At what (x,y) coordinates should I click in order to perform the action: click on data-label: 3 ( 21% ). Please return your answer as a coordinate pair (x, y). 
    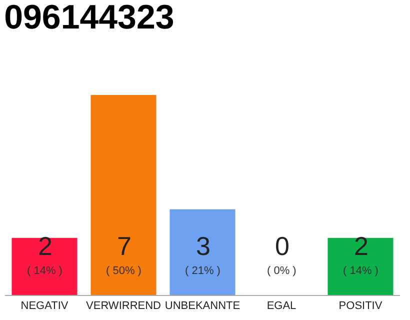
    Looking at the image, I should click on (202, 254).